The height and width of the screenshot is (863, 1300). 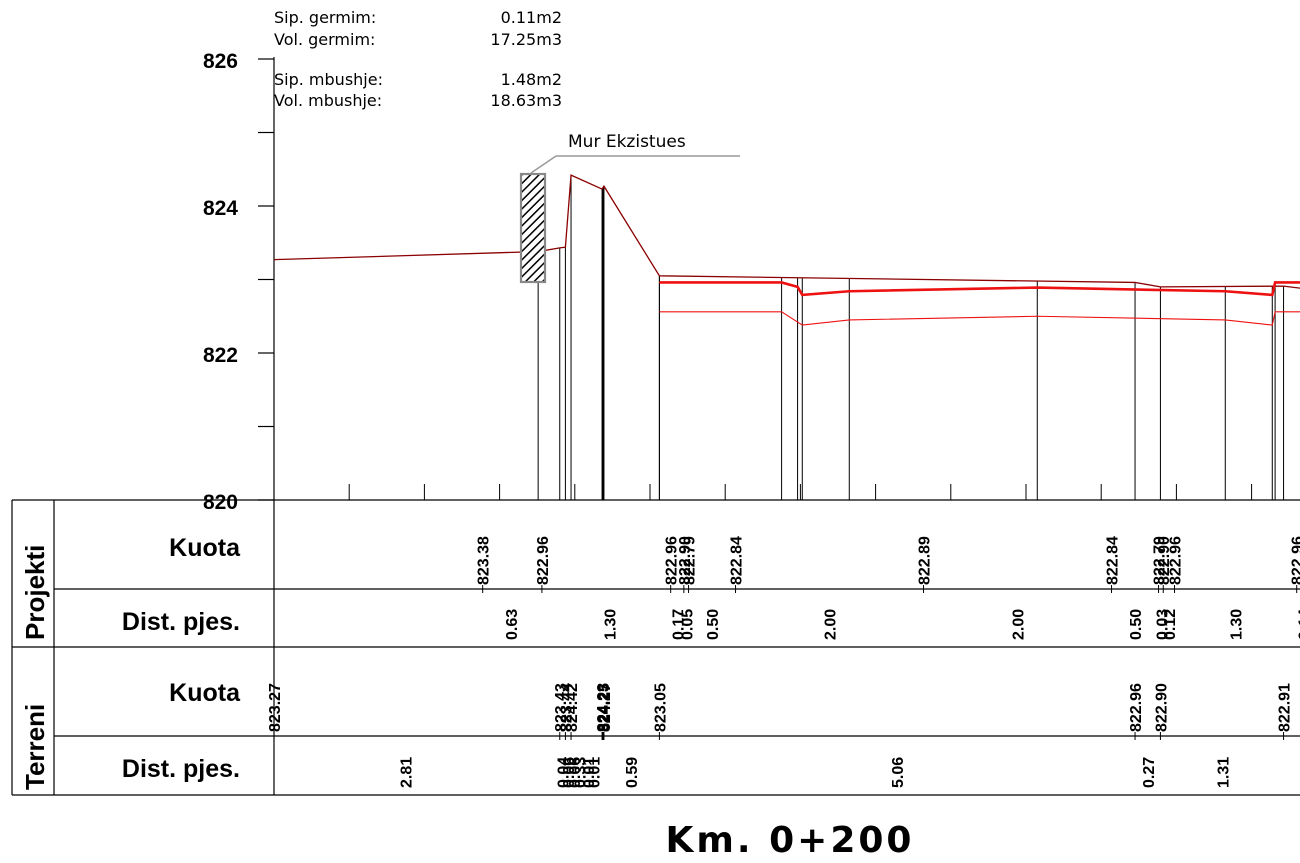 I want to click on elevation-tick-label: 824, so click(x=220, y=208).